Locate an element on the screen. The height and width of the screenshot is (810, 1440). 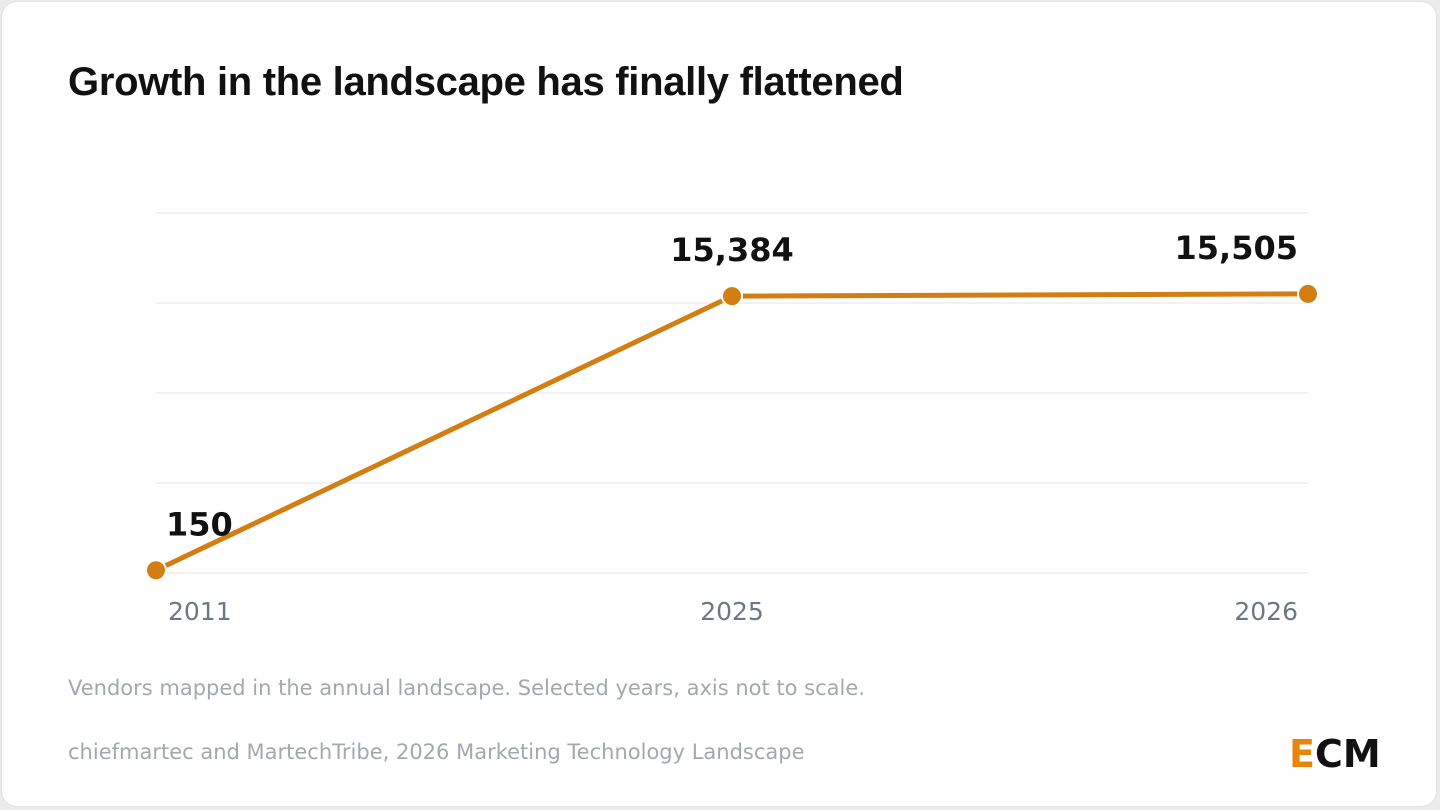
x-tick-label-2026: 2026 is located at coordinates (1266, 611).